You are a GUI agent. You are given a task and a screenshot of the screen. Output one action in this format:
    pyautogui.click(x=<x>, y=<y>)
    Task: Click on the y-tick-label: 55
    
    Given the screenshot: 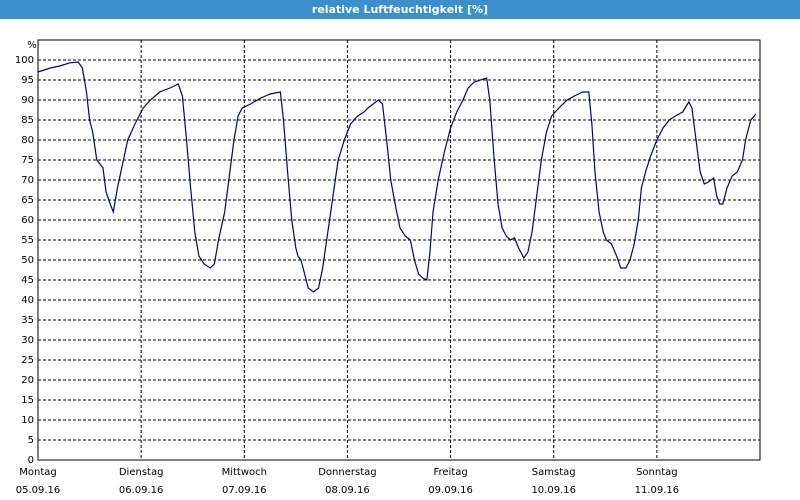 What is the action you would take?
    pyautogui.click(x=27, y=240)
    